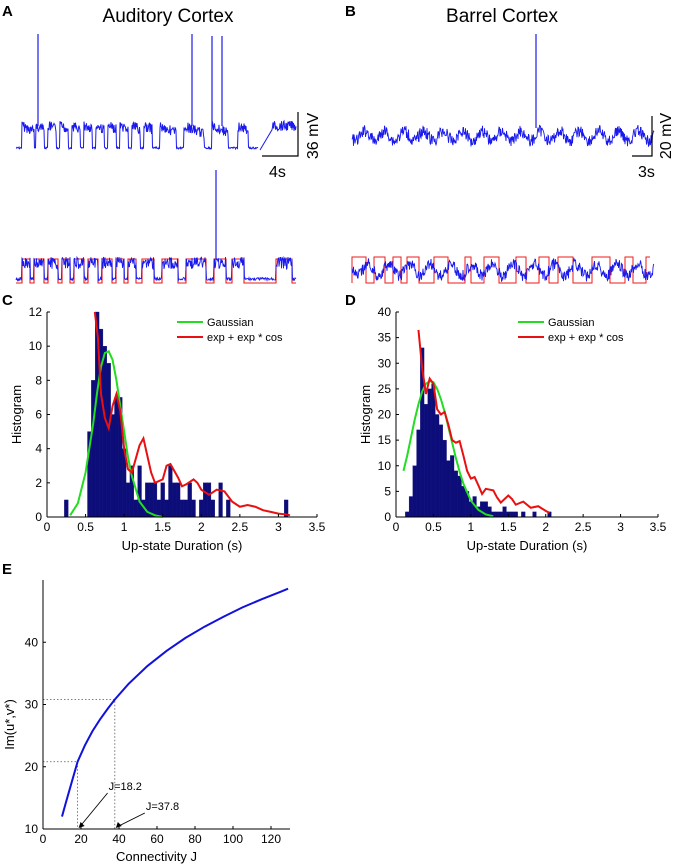 This screenshot has height=866, width=681. I want to click on y-axis-label: Im(u*,v*), so click(9, 724).